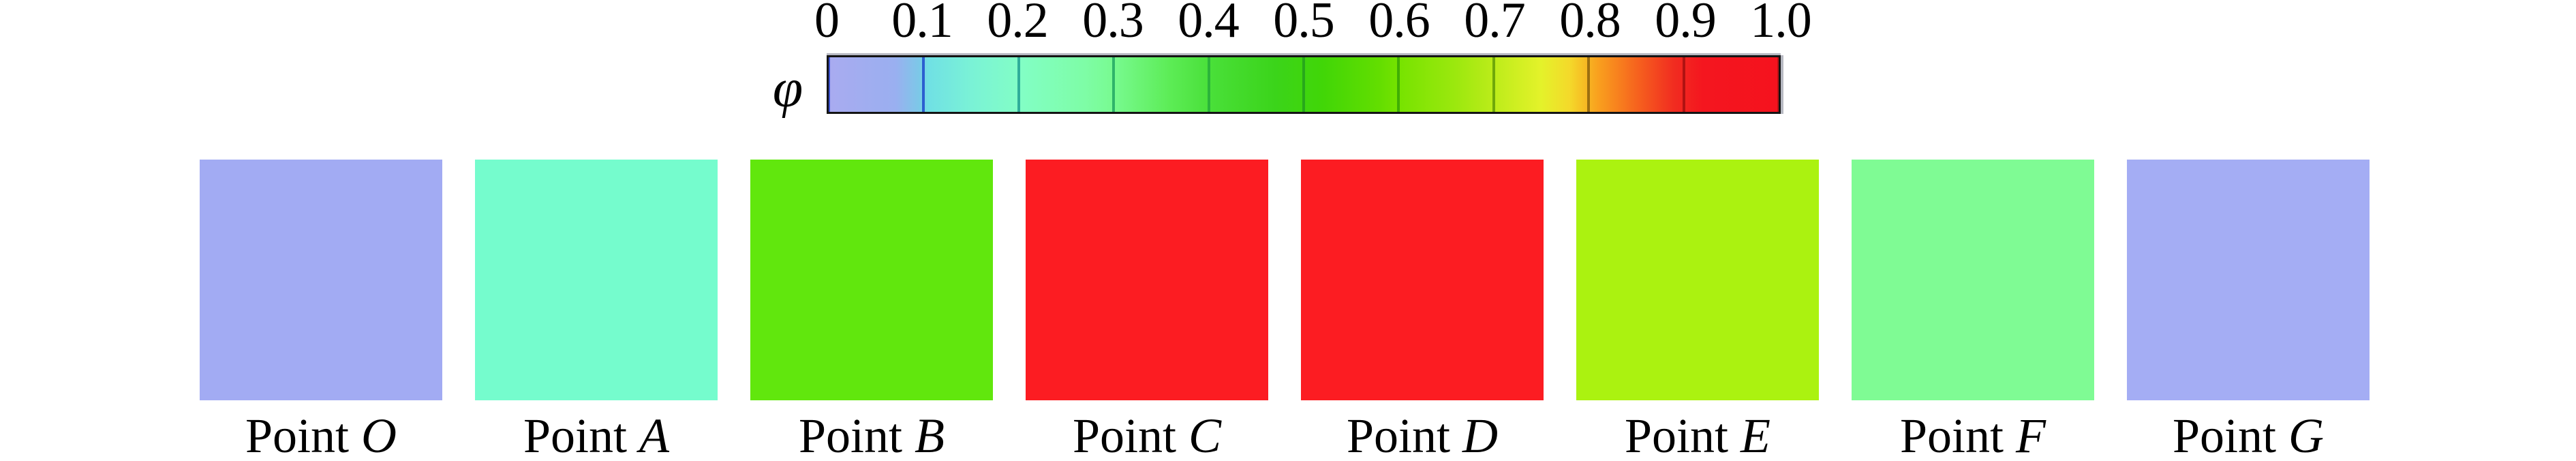  I want to click on patch-label-f: Point F, so click(1973, 435).